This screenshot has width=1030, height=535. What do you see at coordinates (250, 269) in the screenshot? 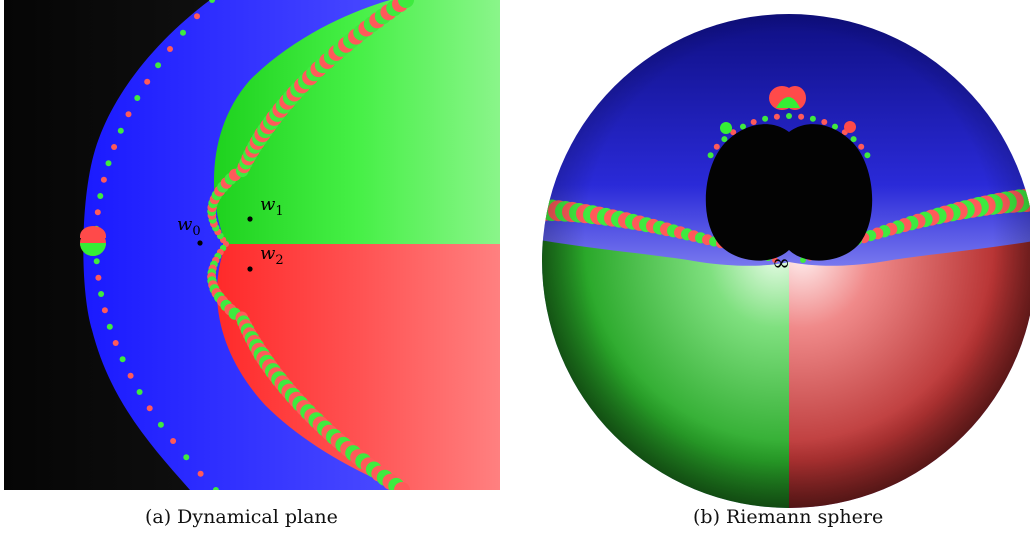
I see `point-w2` at bounding box center [250, 269].